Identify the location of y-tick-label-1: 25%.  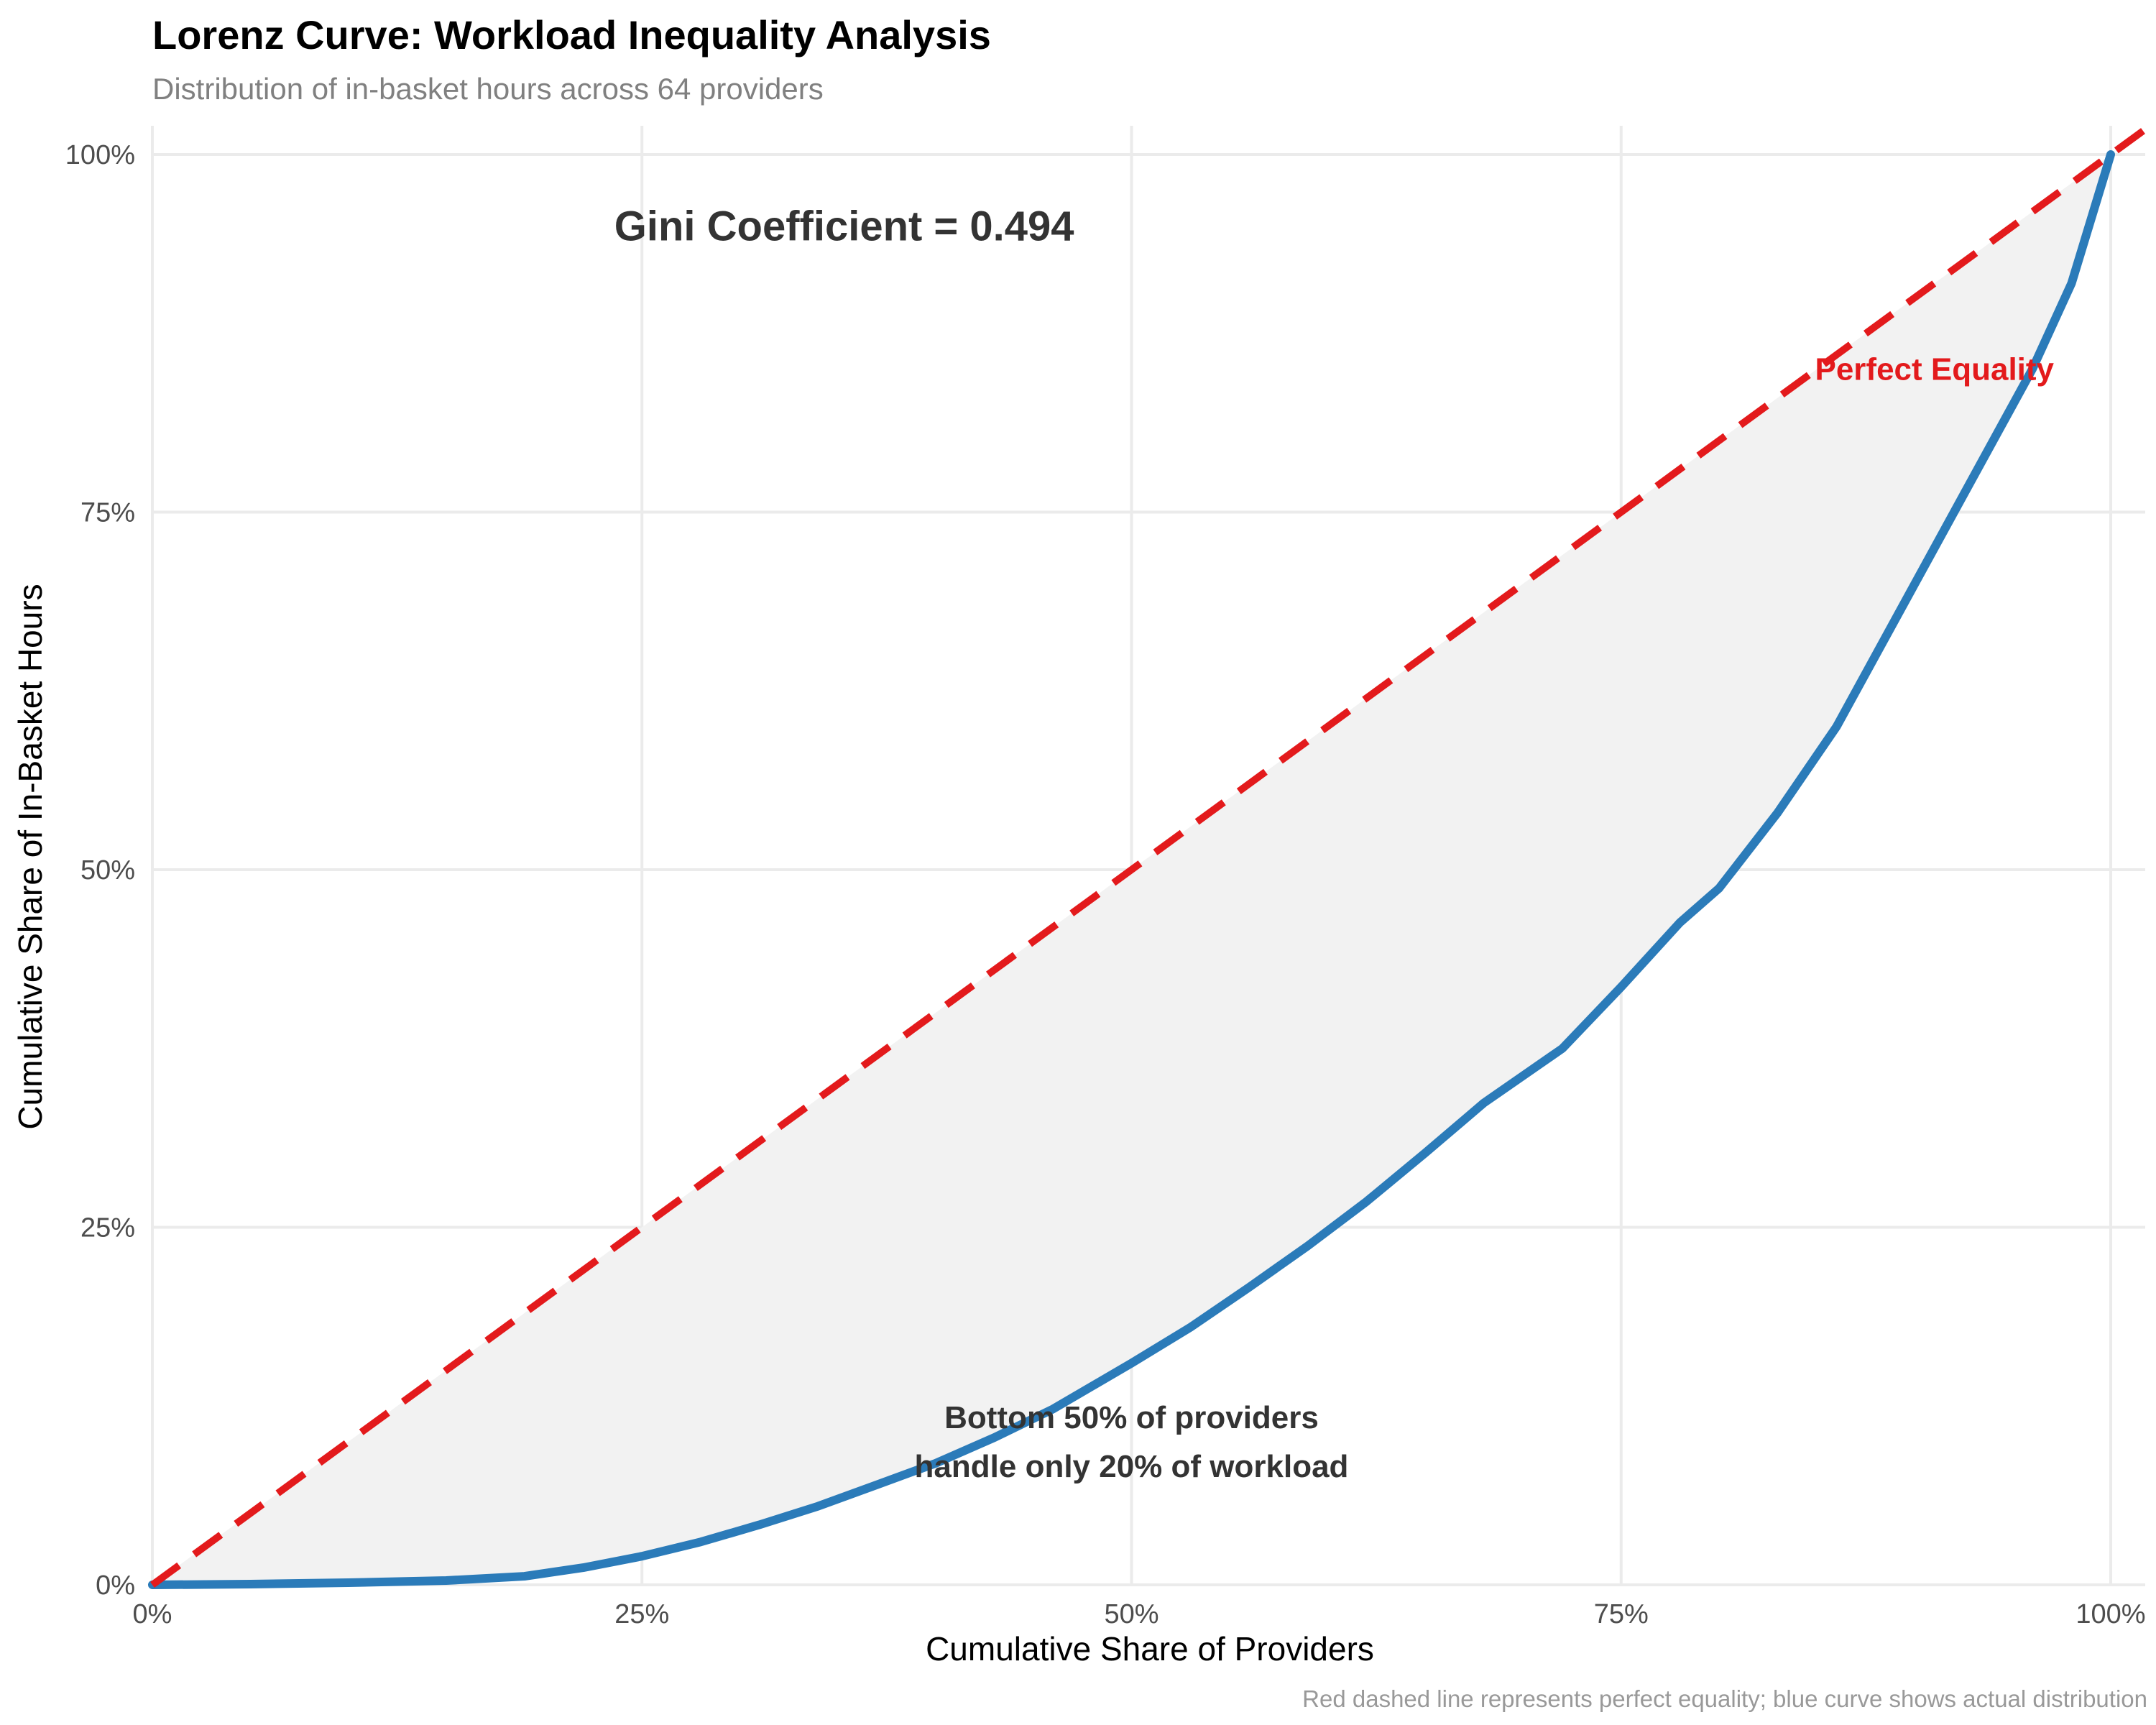
(108, 1228).